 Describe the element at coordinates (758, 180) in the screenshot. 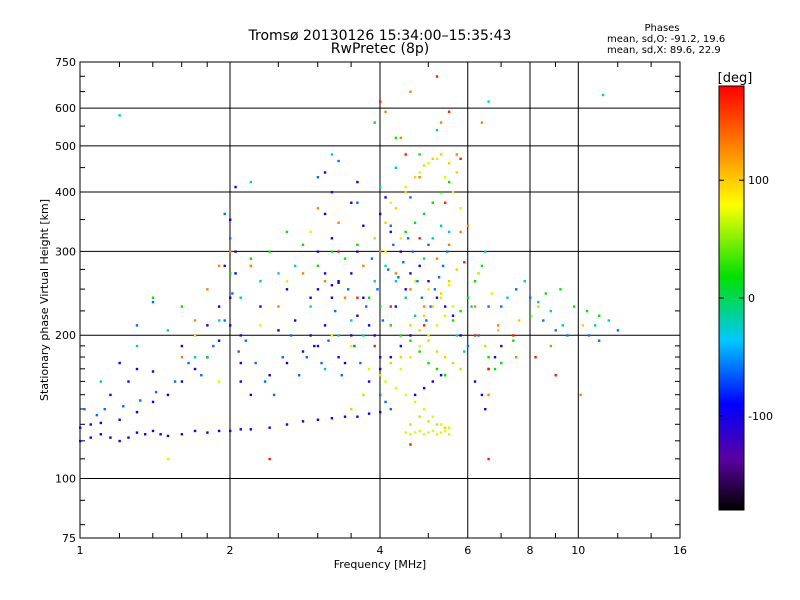

I see `colorbar-tick-label: 100` at that location.